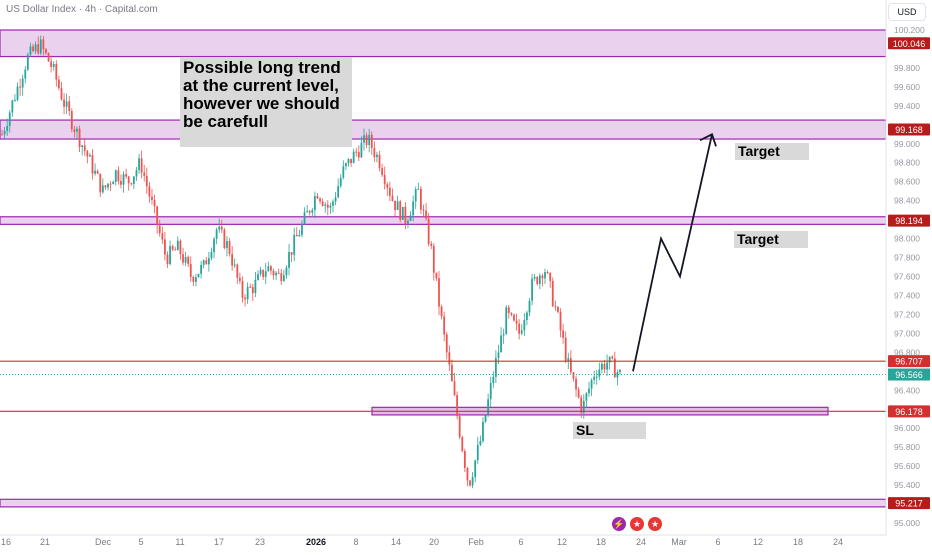 This screenshot has width=932, height=555. Describe the element at coordinates (907, 258) in the screenshot. I see `y-tick-label: 97.800` at that location.